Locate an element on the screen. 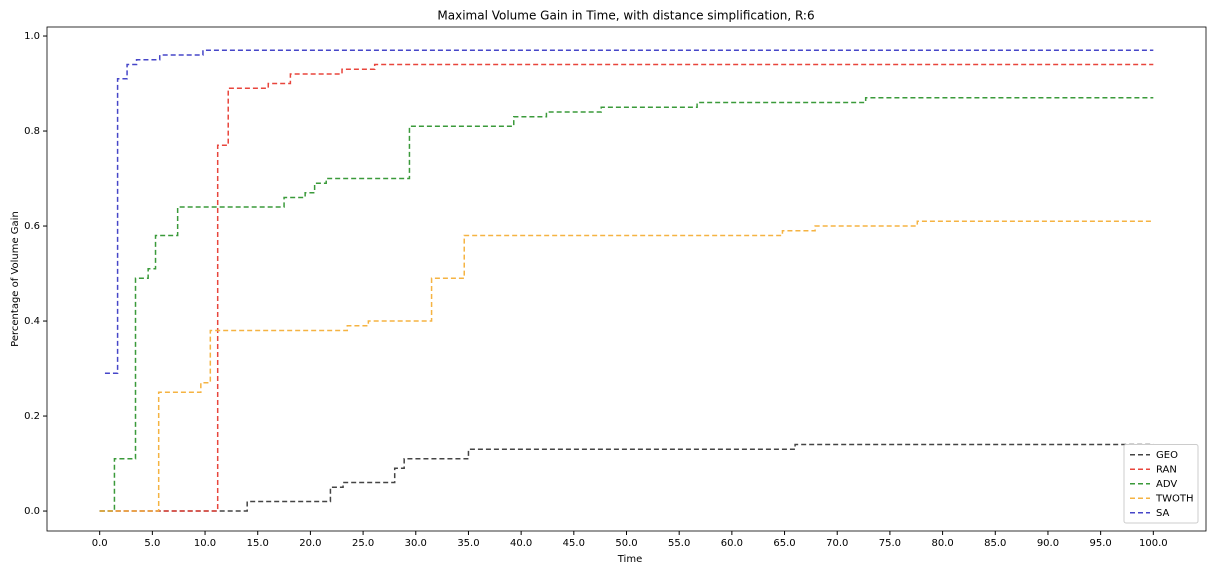  x-tick-label: 45.0 is located at coordinates (574, 543).